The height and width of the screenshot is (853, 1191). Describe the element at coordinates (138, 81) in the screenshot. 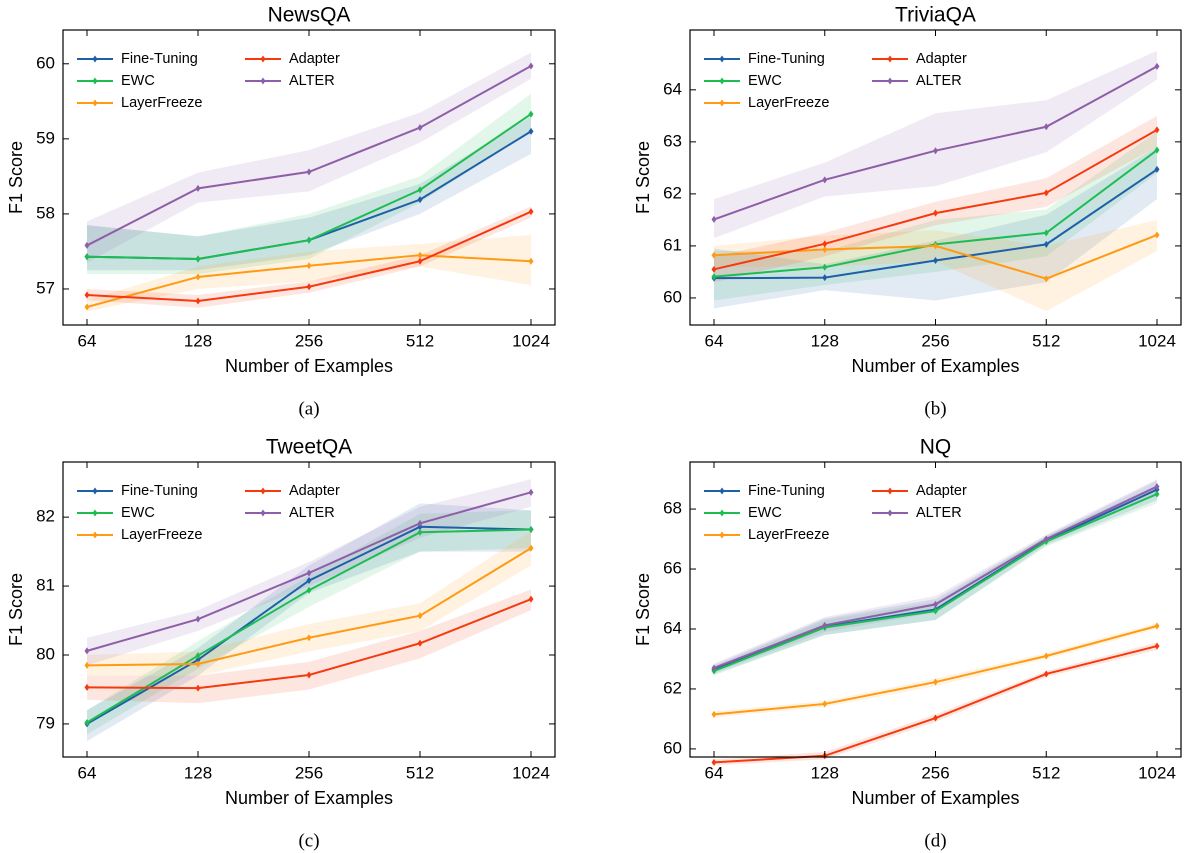

I see `legend-label: EWC` at that location.